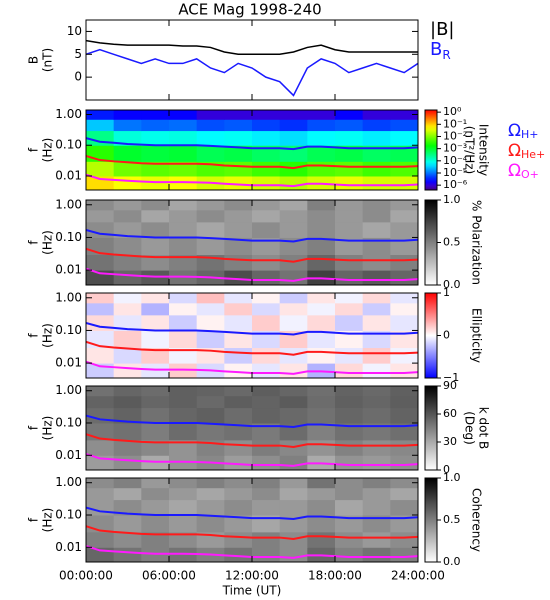 The image size is (550, 600). Describe the element at coordinates (68, 422) in the screenshot. I see `y-tick-label: 0.10` at that location.